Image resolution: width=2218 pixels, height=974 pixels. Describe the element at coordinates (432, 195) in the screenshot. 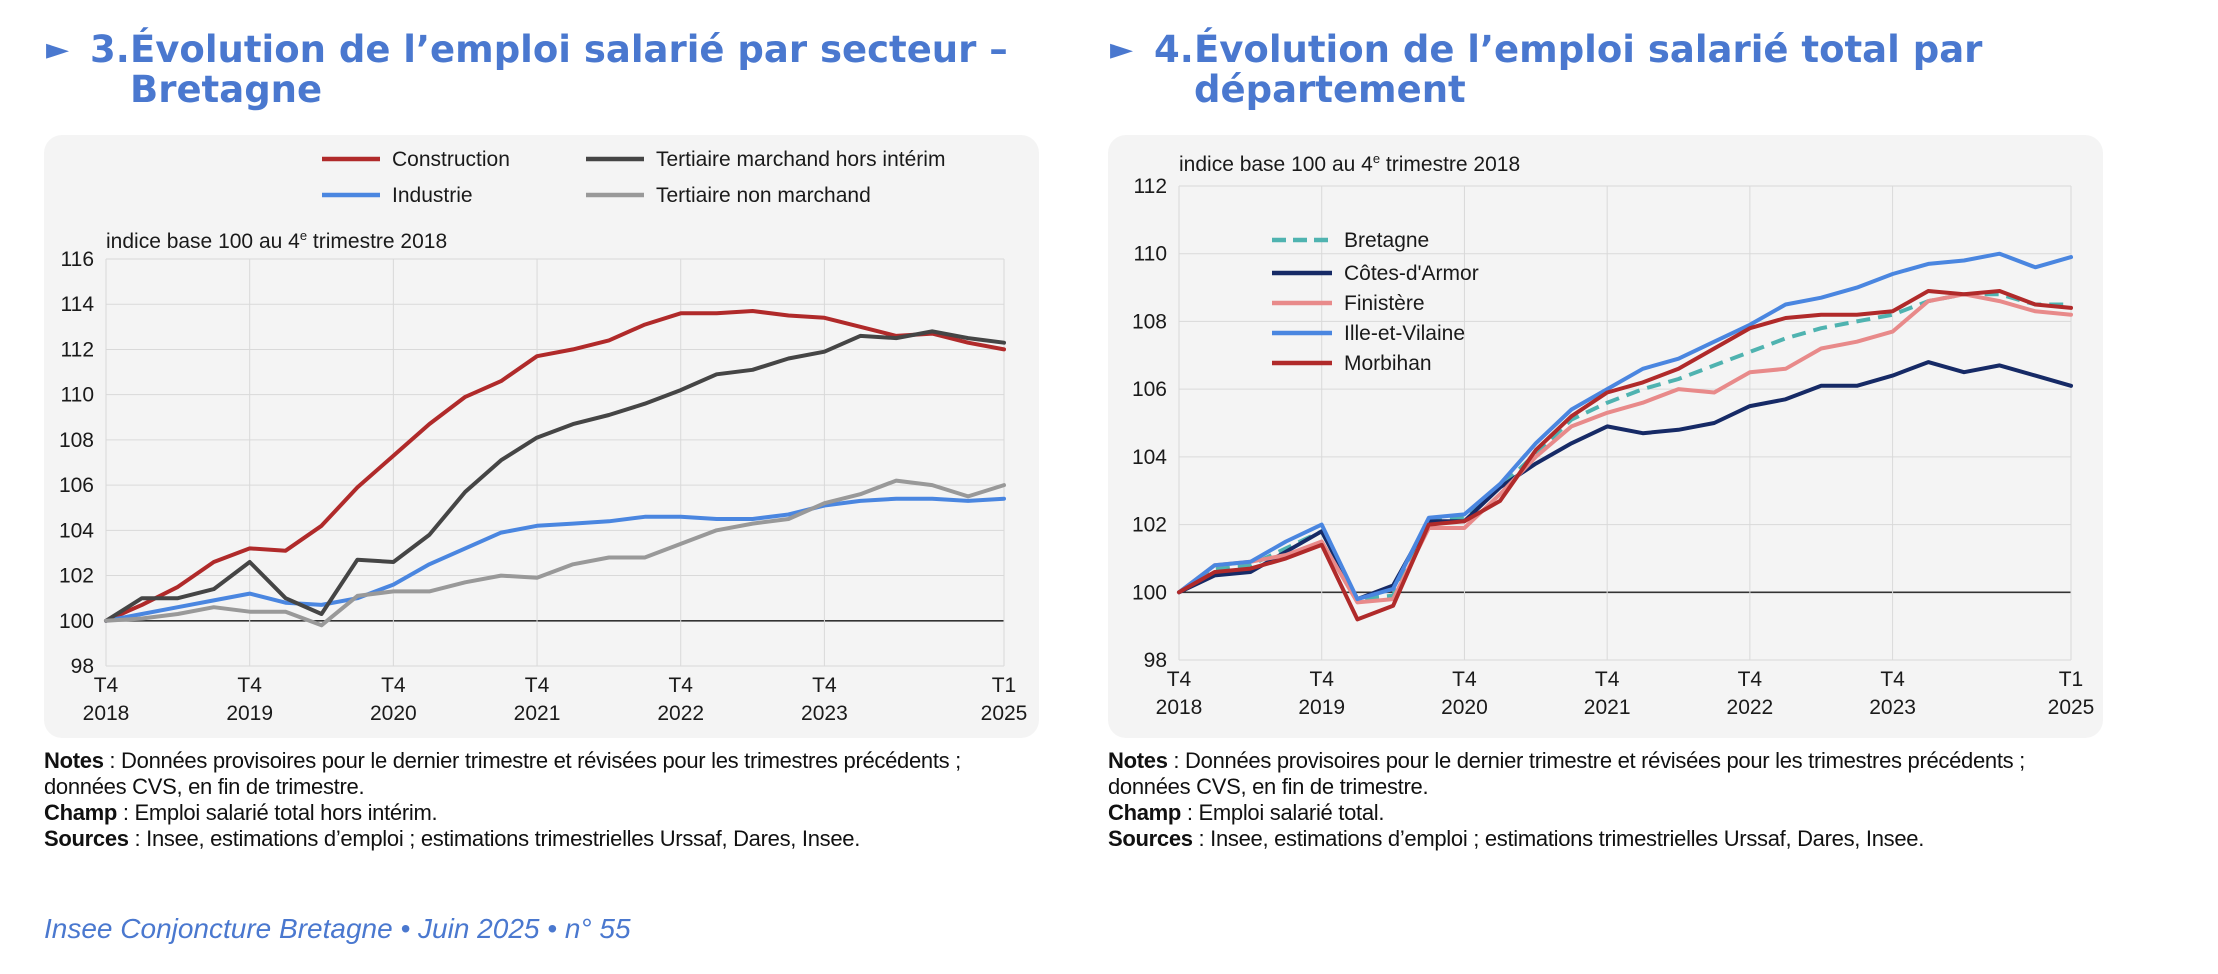

I see `legend-label: Industrie` at that location.